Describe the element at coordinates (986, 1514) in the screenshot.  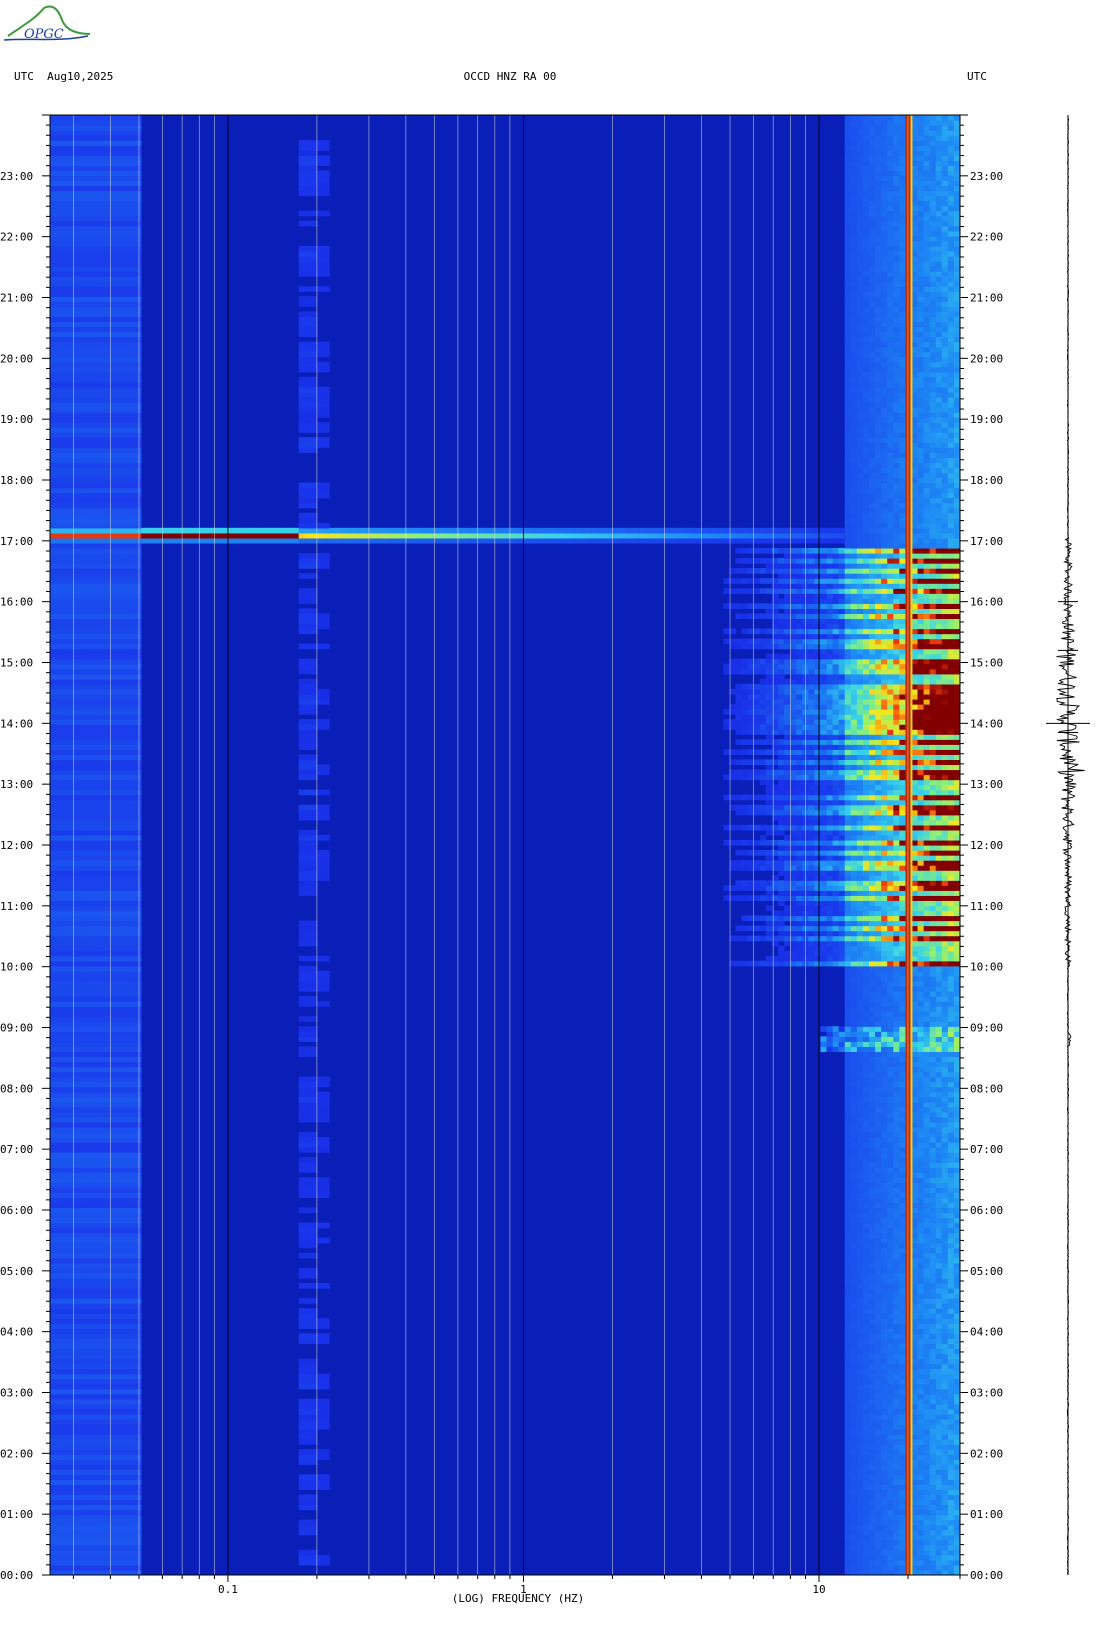
I see `y-tick-label-right: 01:00` at that location.